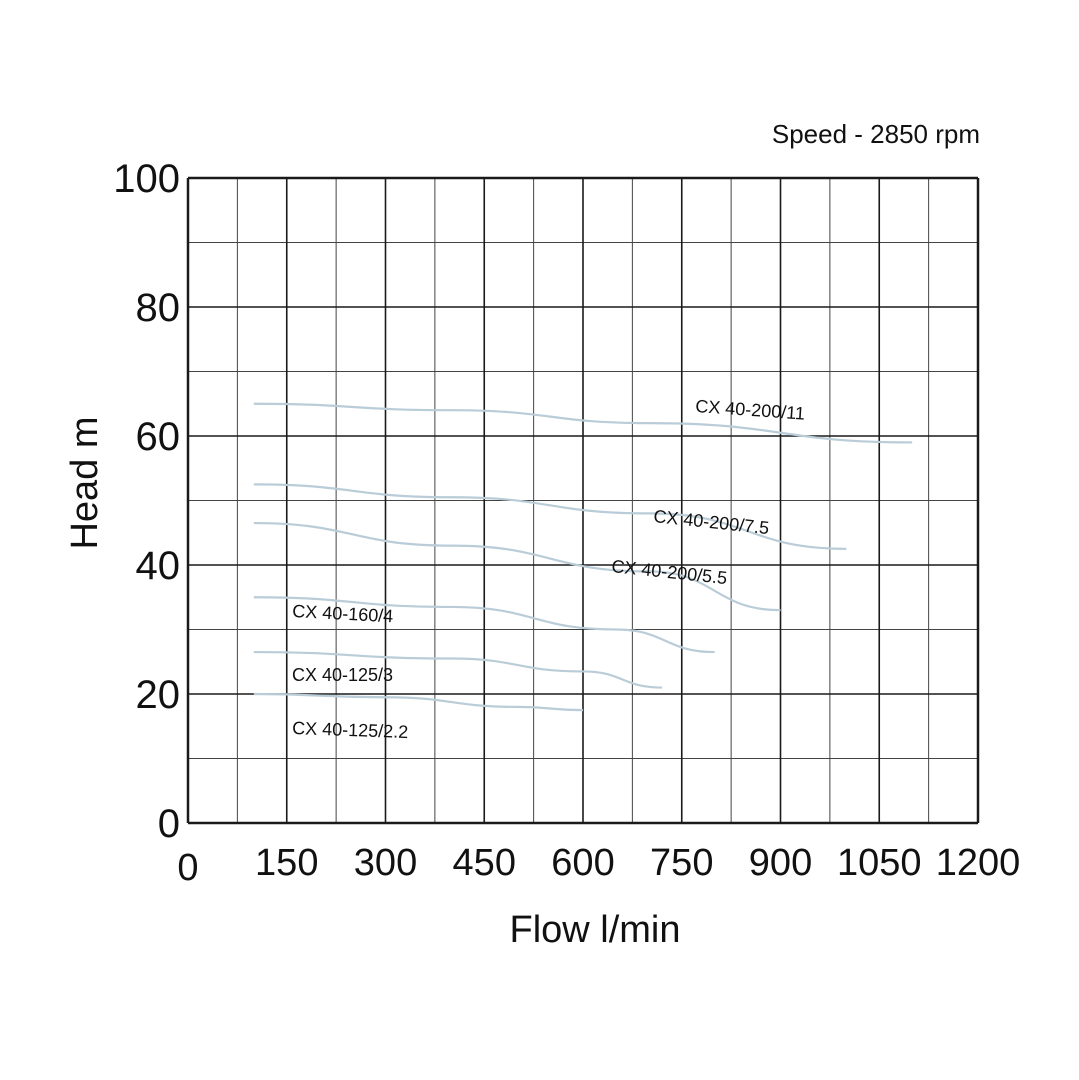 Image resolution: width=1079 pixels, height=1080 pixels. I want to click on y-tick-label: 100, so click(146, 179).